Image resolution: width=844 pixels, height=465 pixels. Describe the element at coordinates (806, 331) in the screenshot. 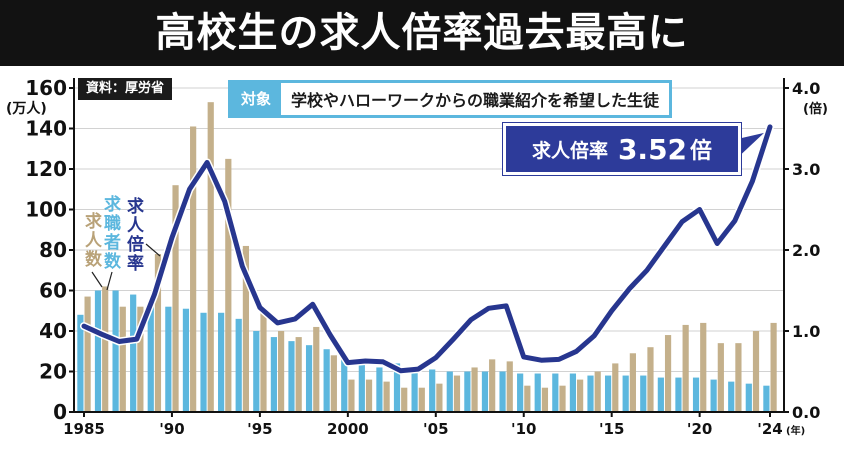

I see `right-tick-label: 1.0` at that location.